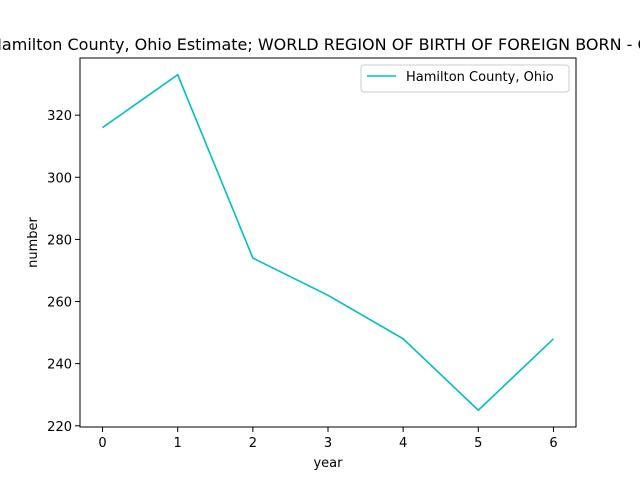 Image resolution: width=640 pixels, height=480 pixels. What do you see at coordinates (59, 240) in the screenshot?
I see `y-tick-label: 280` at bounding box center [59, 240].